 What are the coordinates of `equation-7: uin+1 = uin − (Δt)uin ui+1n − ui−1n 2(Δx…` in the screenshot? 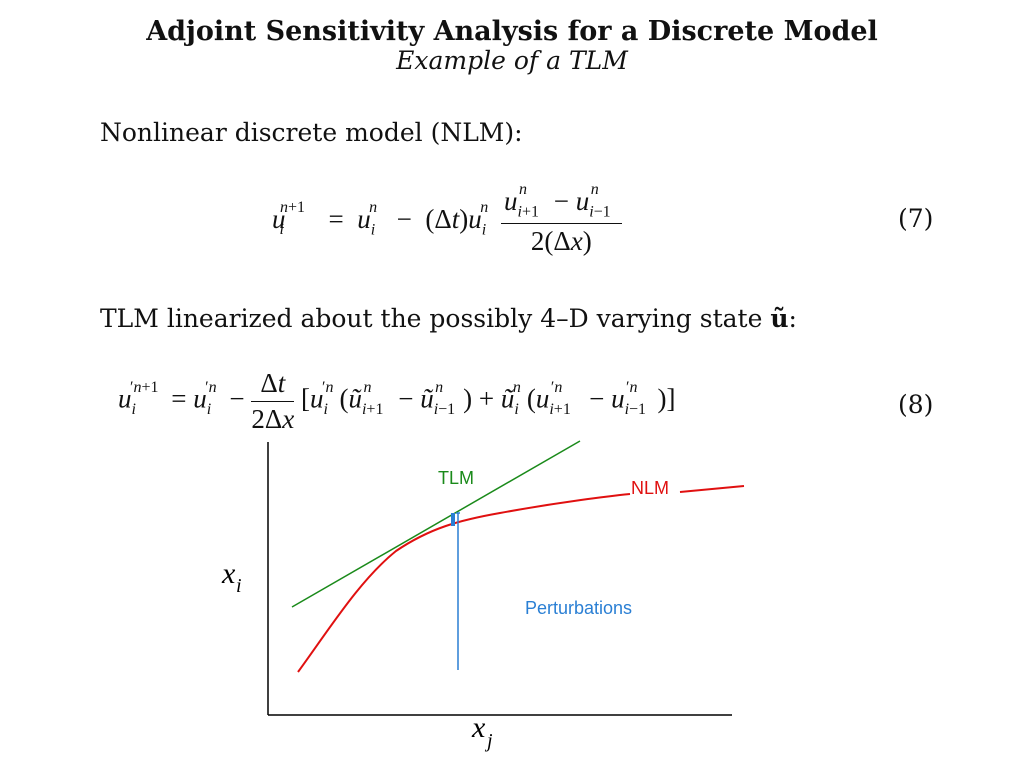 It's located at (447, 219).